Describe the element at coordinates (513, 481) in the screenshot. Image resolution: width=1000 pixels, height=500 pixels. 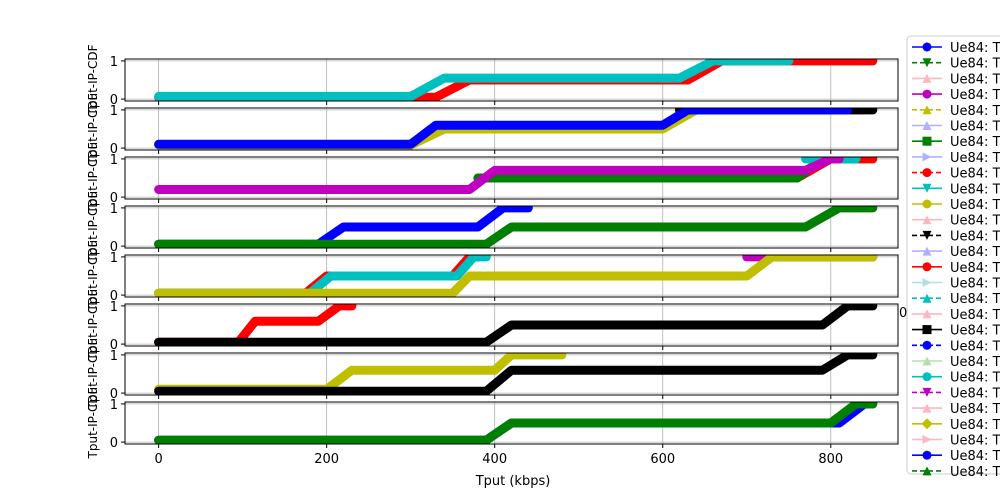
I see `x-axis-label: Tput (kbps)` at that location.